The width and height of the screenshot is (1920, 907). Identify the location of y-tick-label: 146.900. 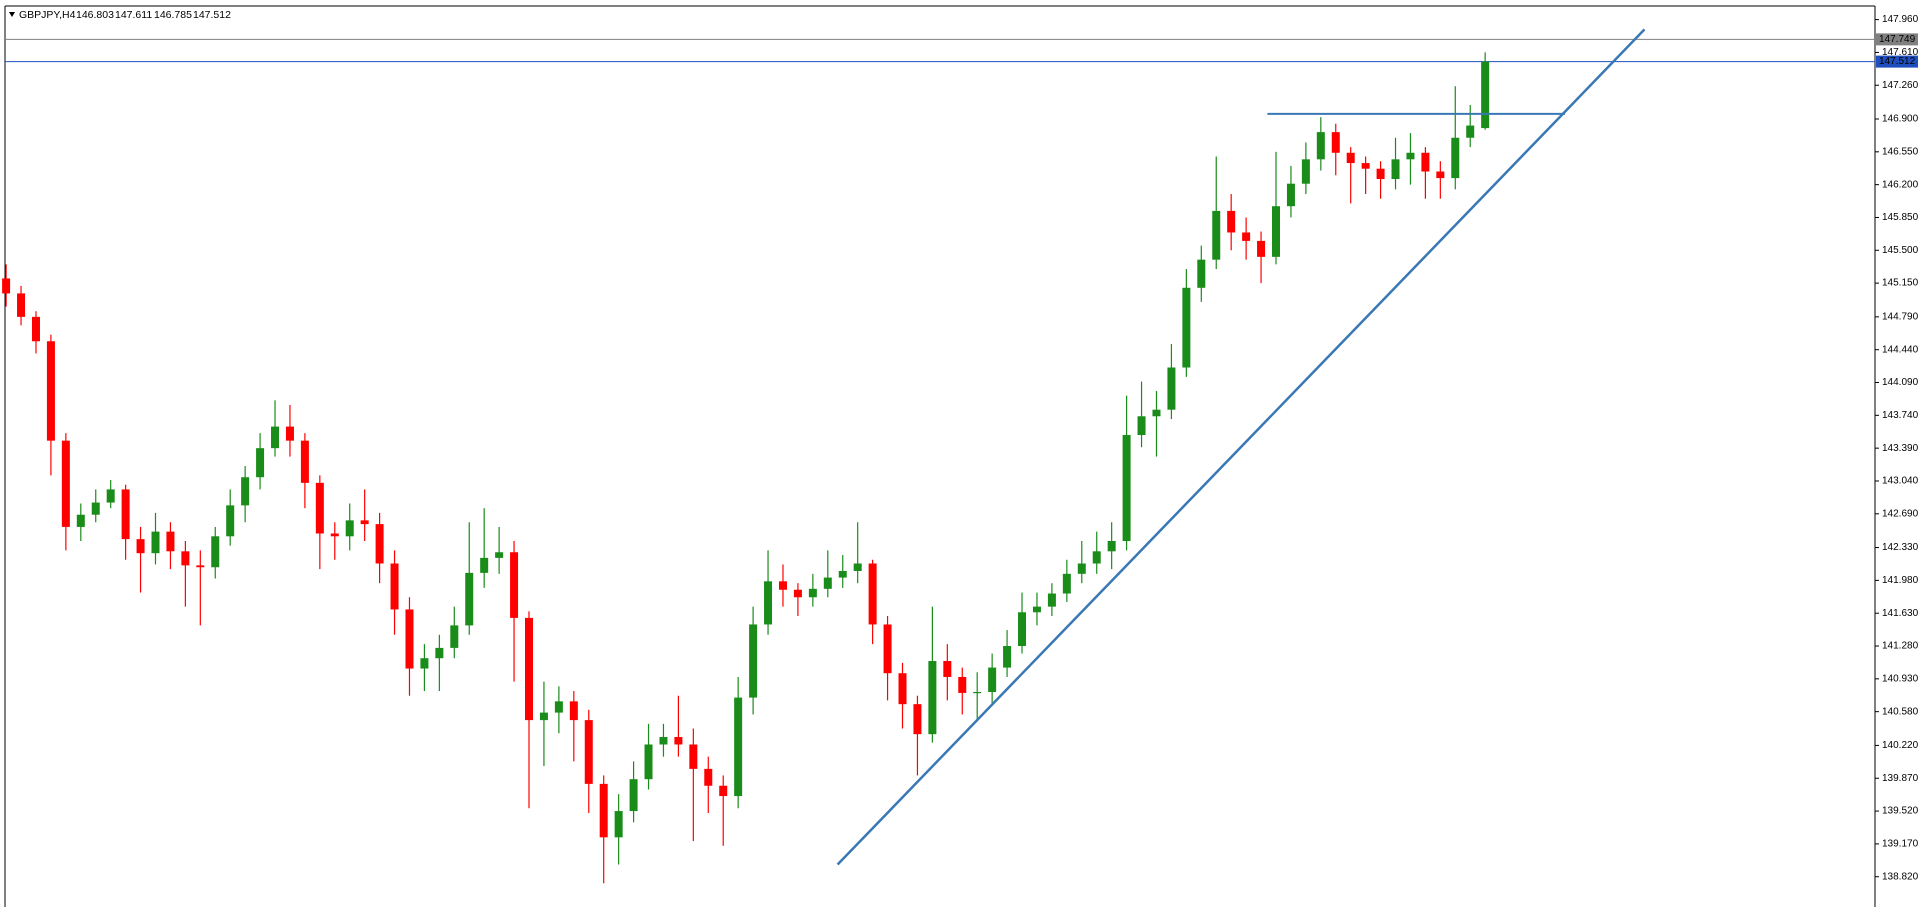
(1900, 119).